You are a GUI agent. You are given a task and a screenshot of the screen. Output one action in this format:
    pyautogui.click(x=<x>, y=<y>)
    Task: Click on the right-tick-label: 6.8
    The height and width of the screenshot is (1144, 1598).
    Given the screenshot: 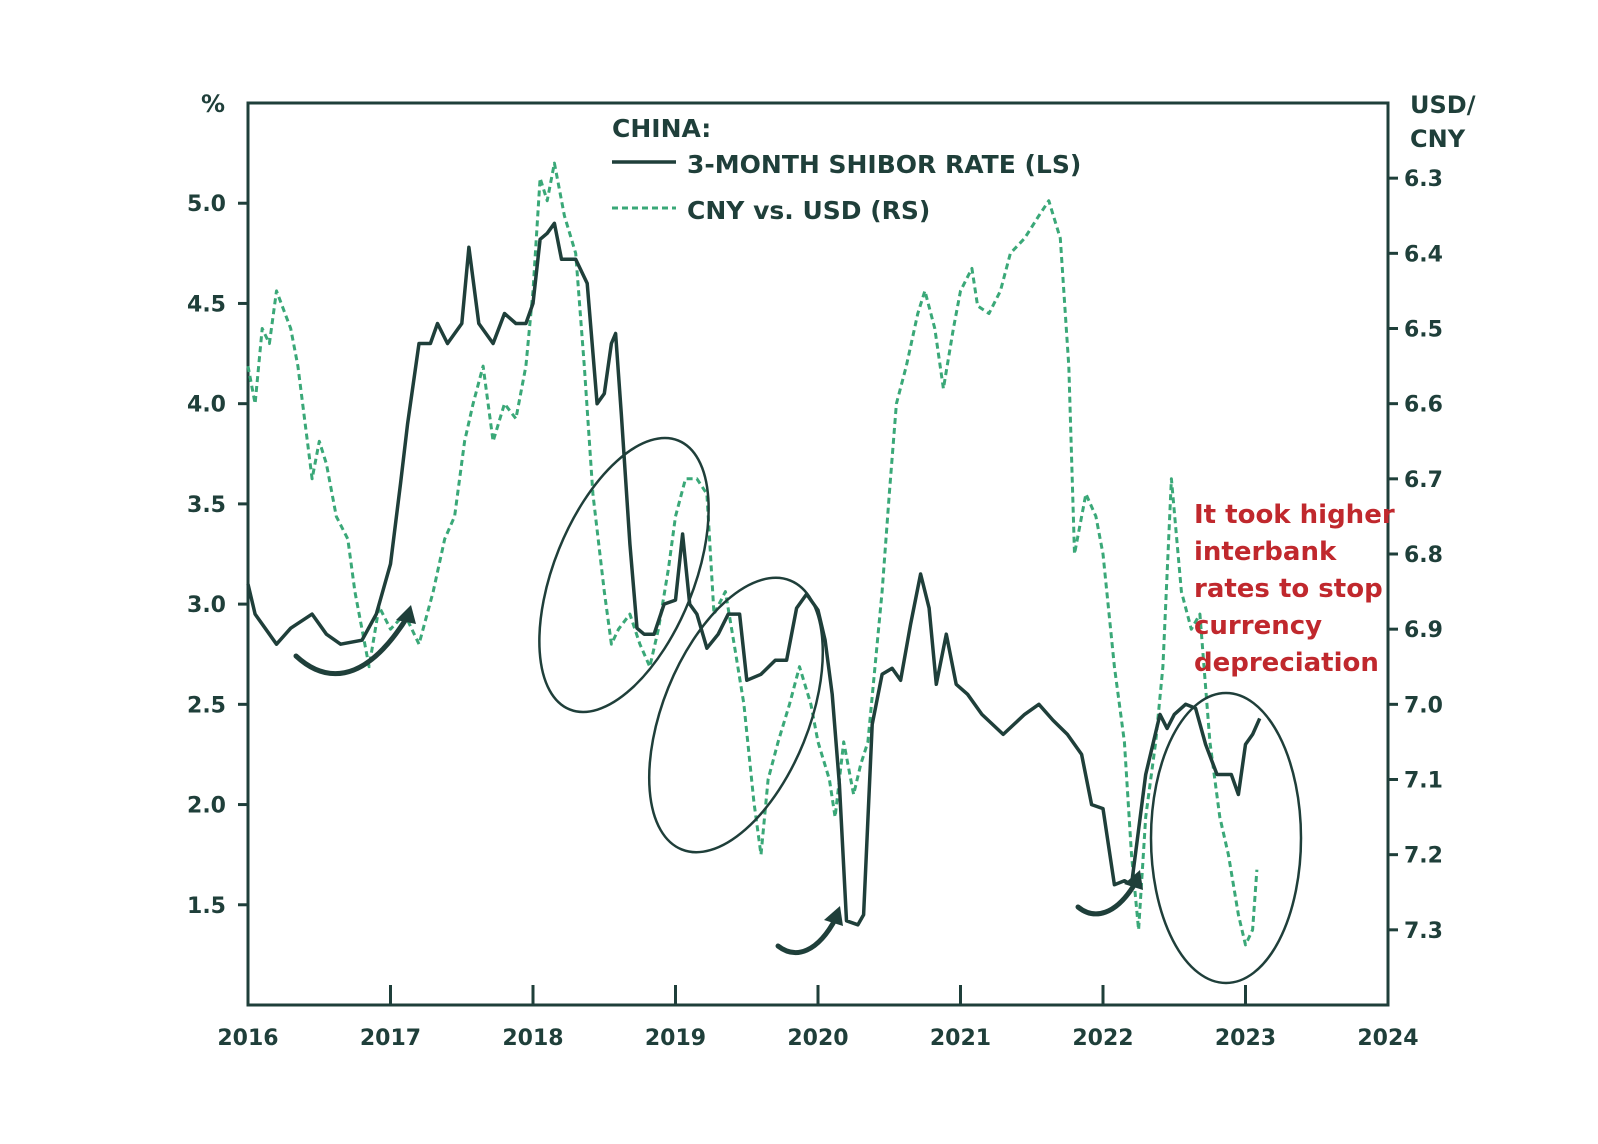 What is the action you would take?
    pyautogui.click(x=1423, y=555)
    